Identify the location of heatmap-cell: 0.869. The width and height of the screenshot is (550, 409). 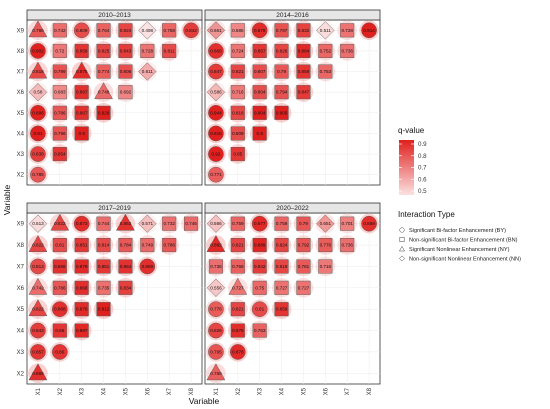
(369, 223).